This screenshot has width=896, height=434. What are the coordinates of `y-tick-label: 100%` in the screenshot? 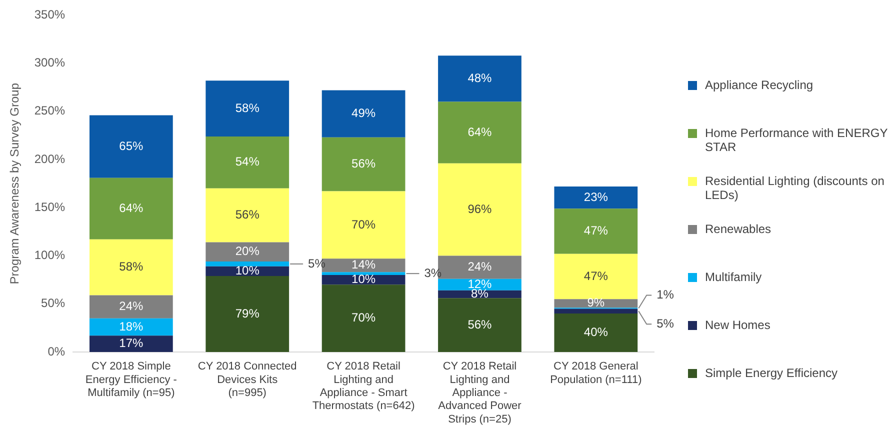 It's located at (50, 255).